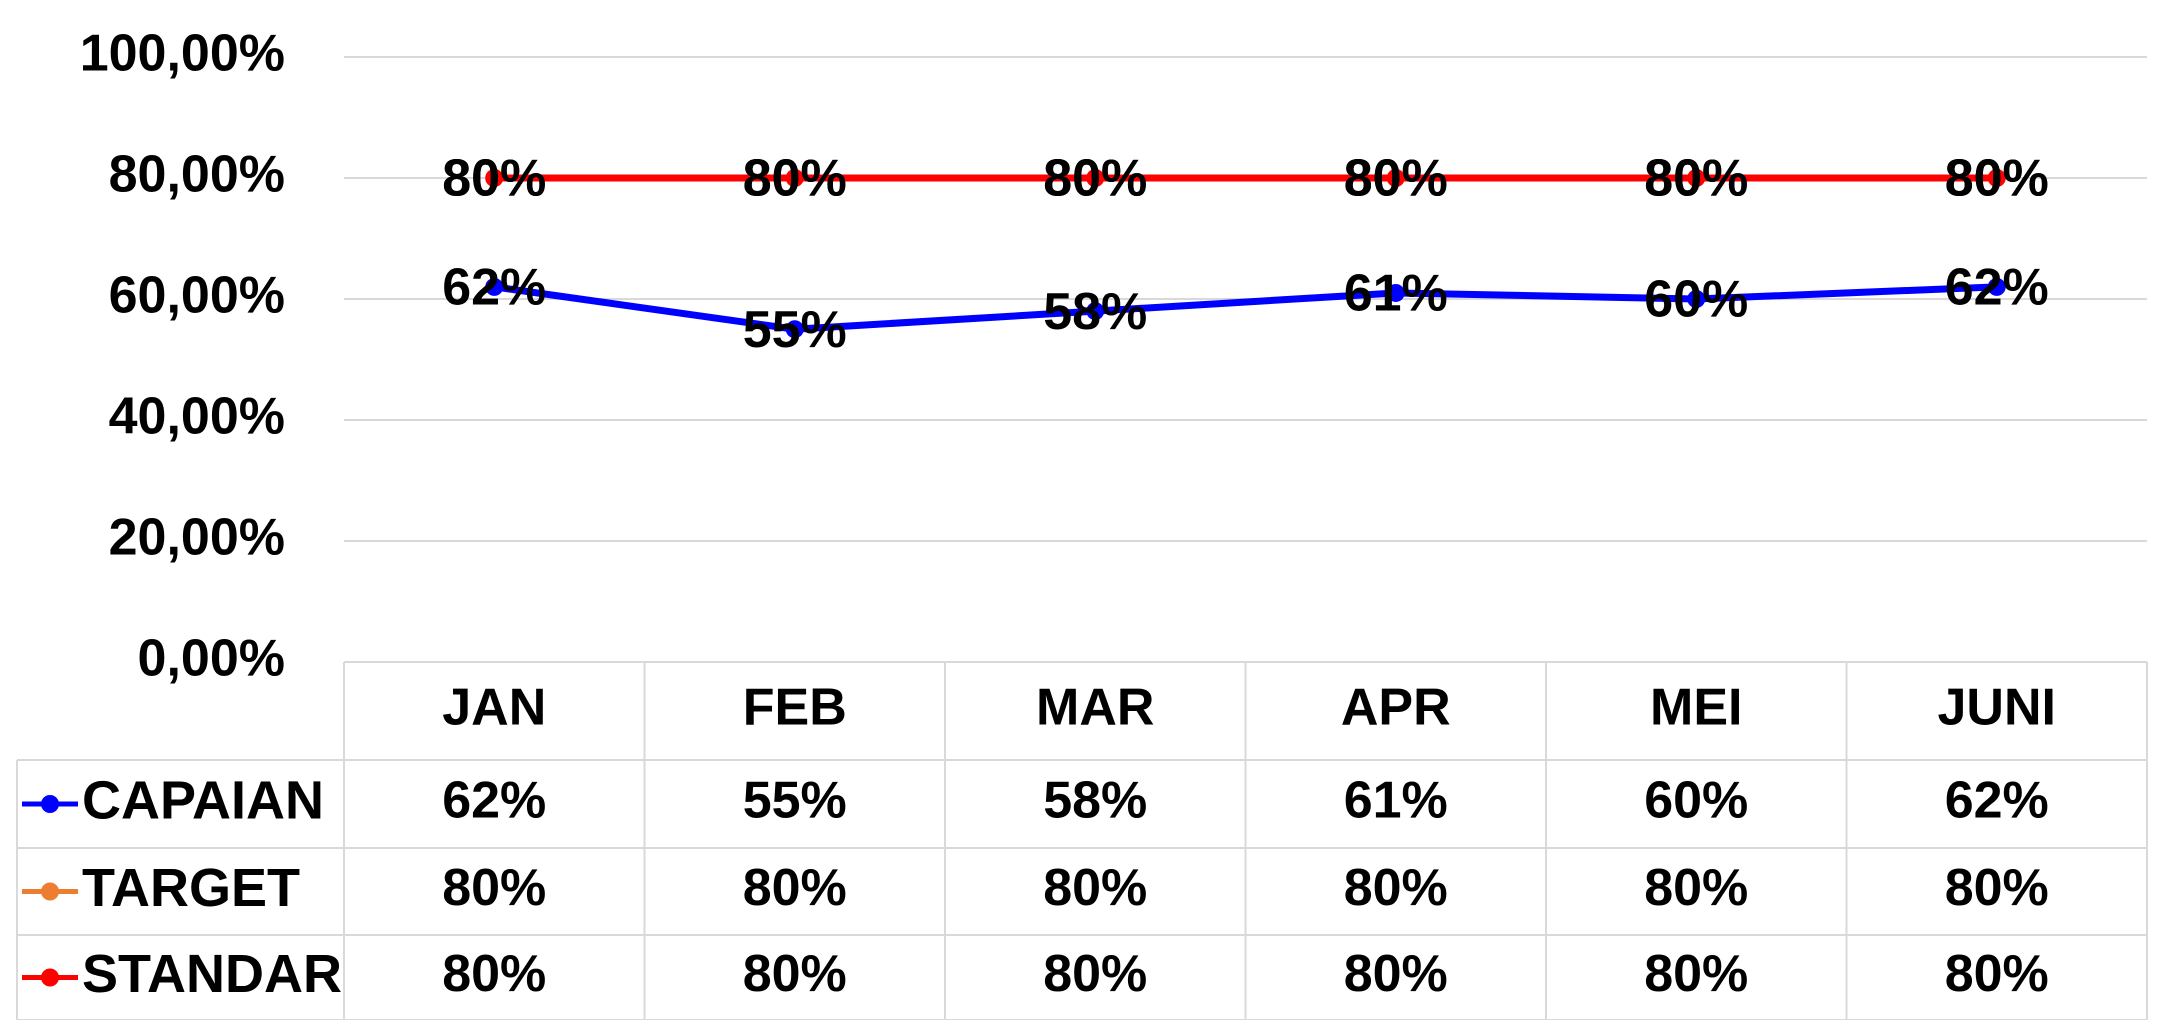 Image resolution: width=2175 pixels, height=1020 pixels. I want to click on data-label: 55%, so click(795, 330).